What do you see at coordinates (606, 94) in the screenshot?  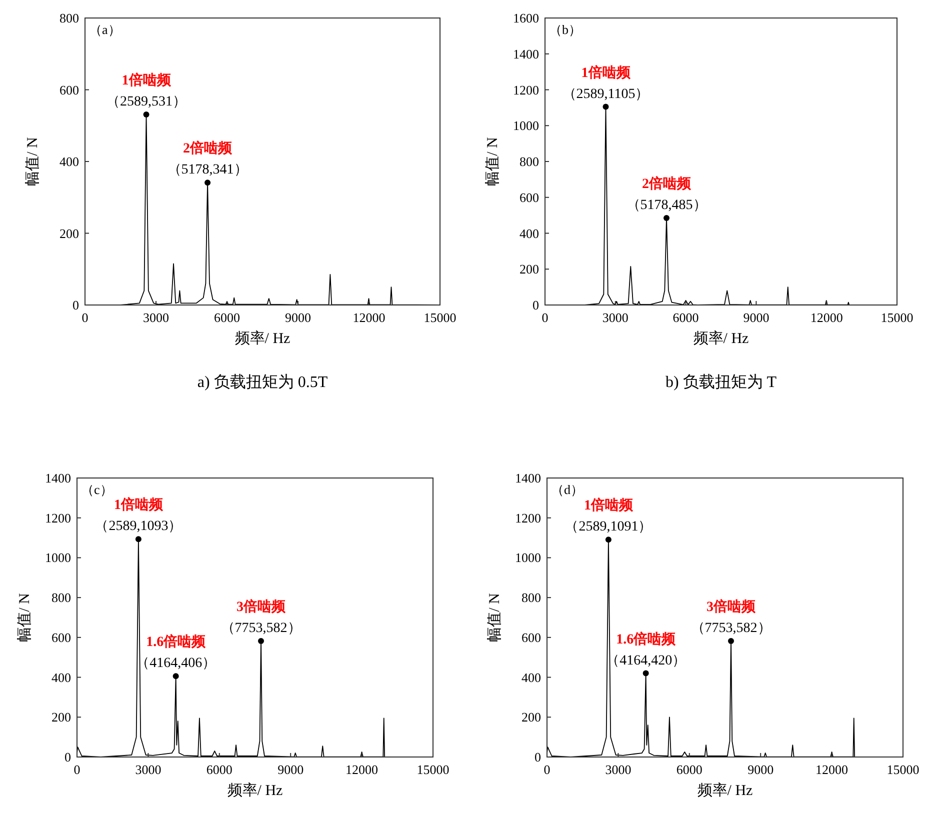 I see `annotation: （2589,1105）` at bounding box center [606, 94].